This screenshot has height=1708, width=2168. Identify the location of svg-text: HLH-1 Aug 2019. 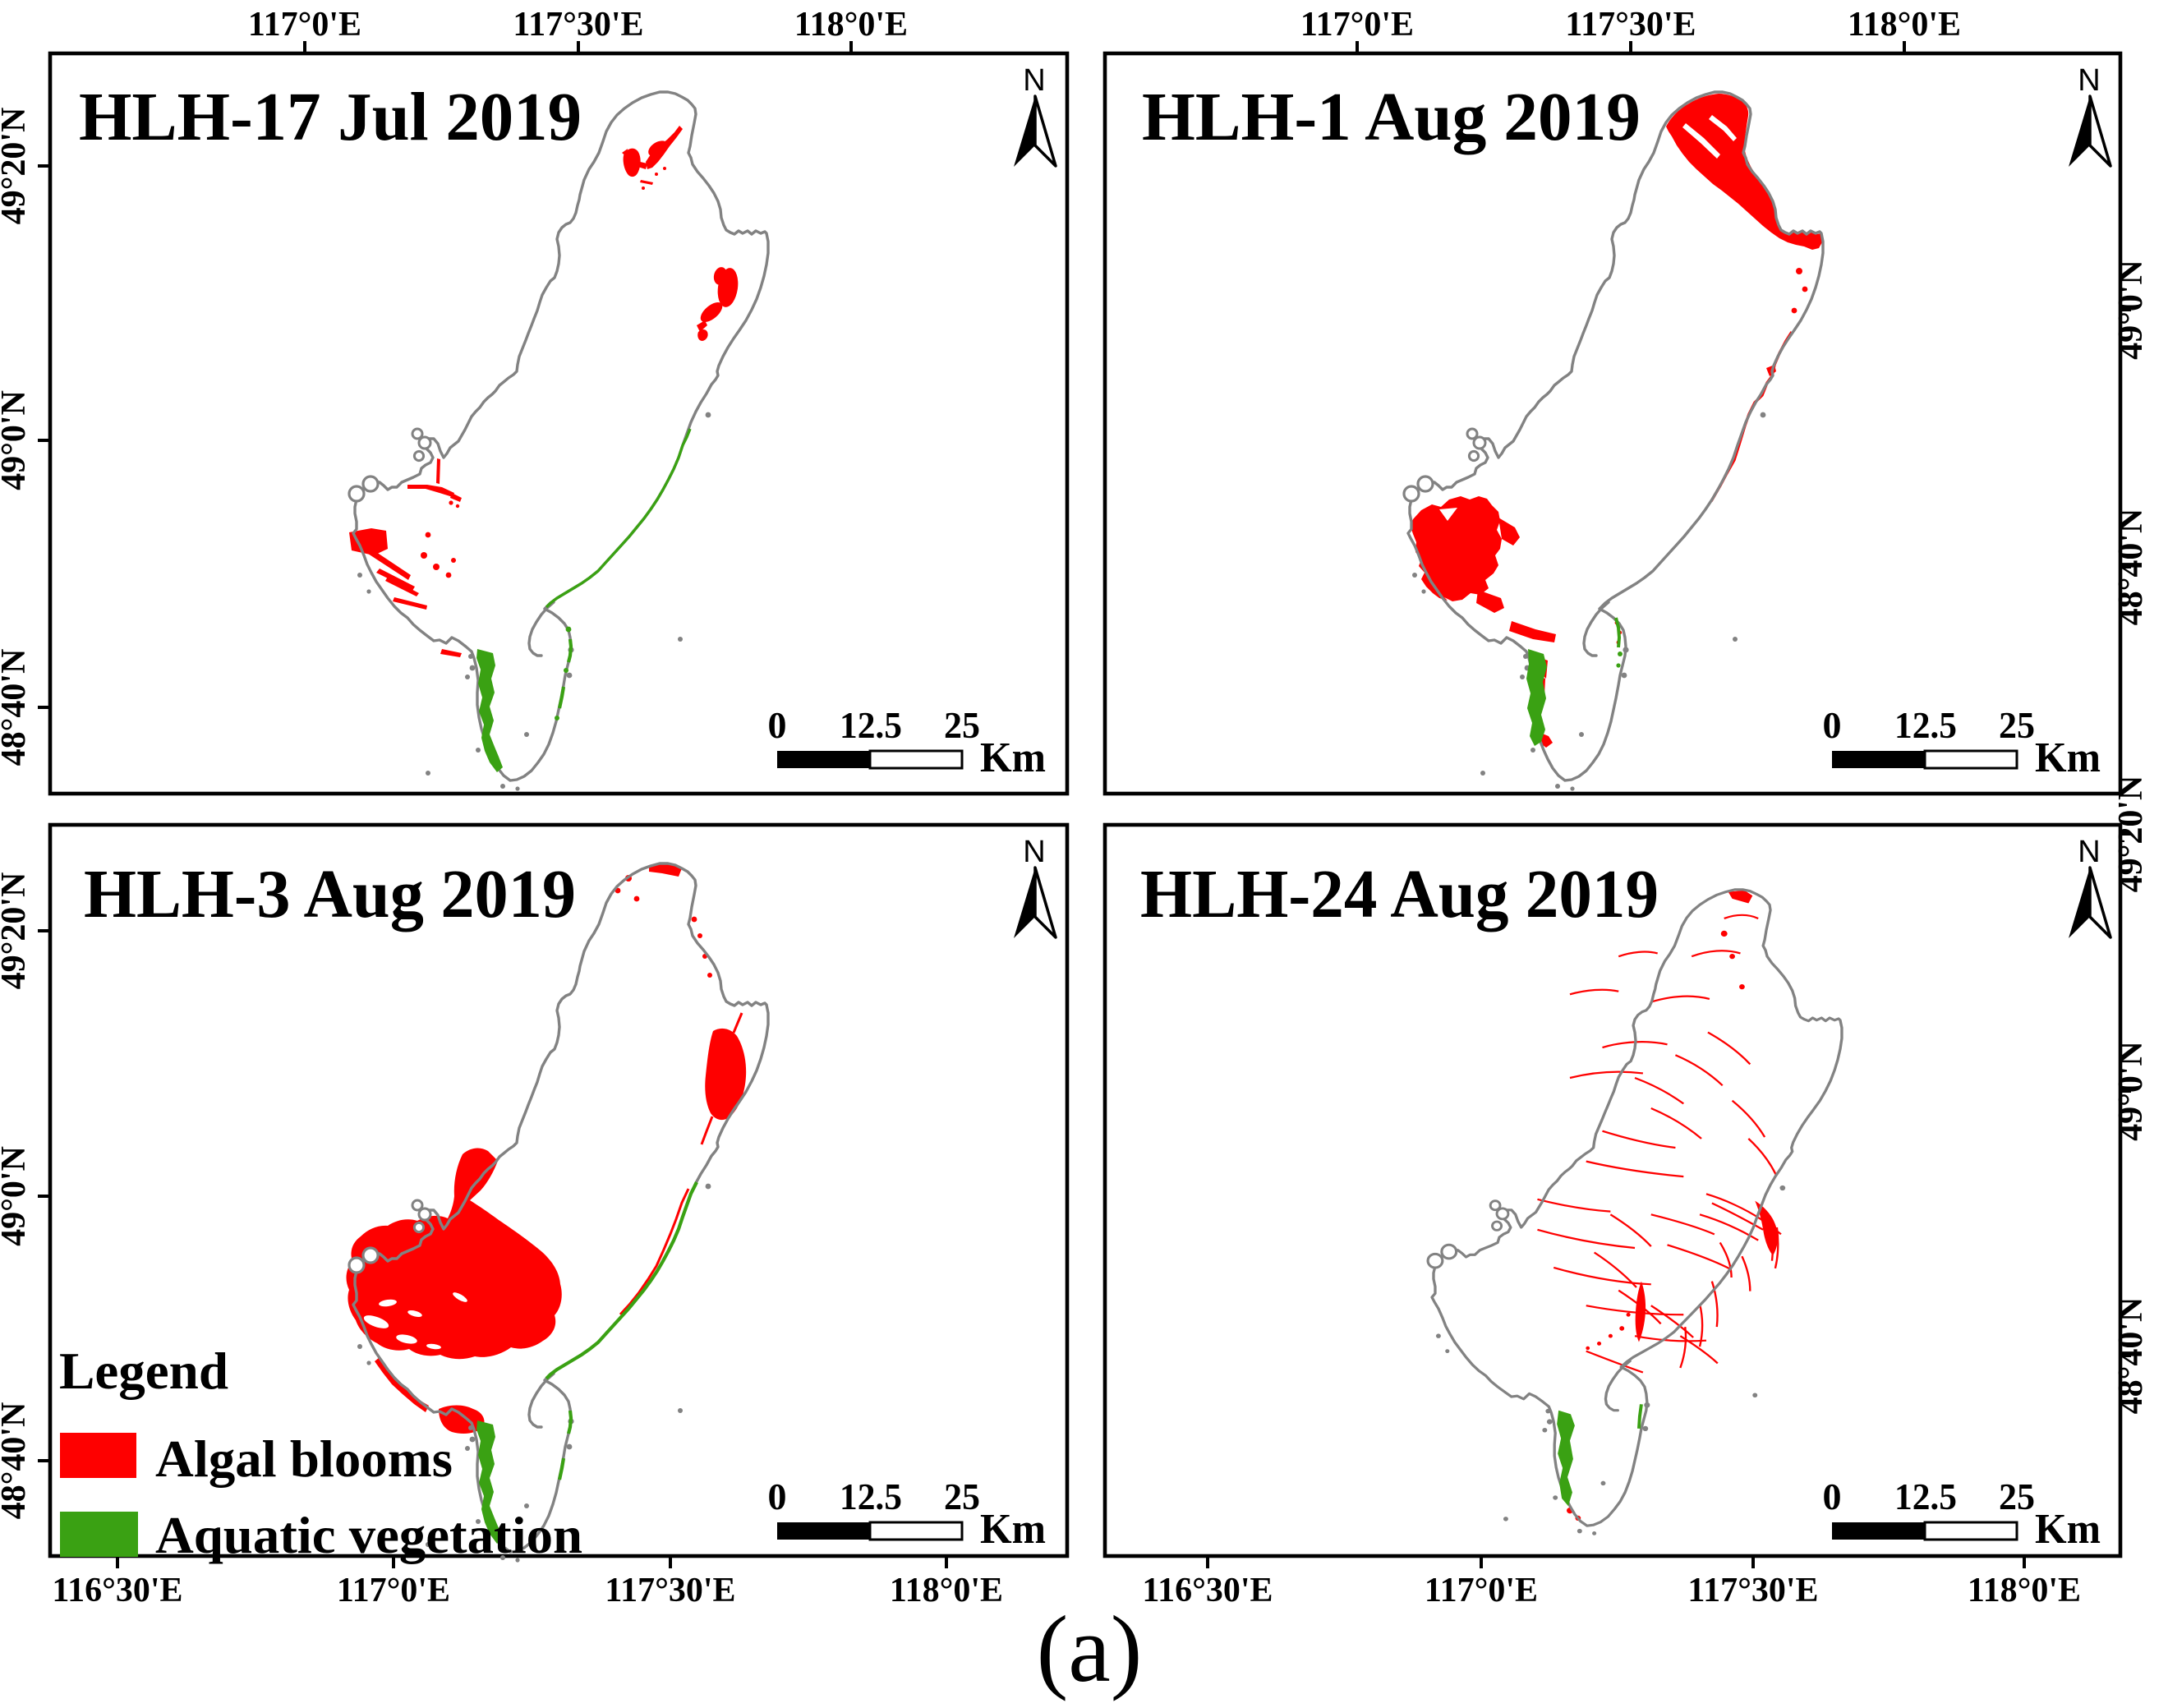
(1392, 117).